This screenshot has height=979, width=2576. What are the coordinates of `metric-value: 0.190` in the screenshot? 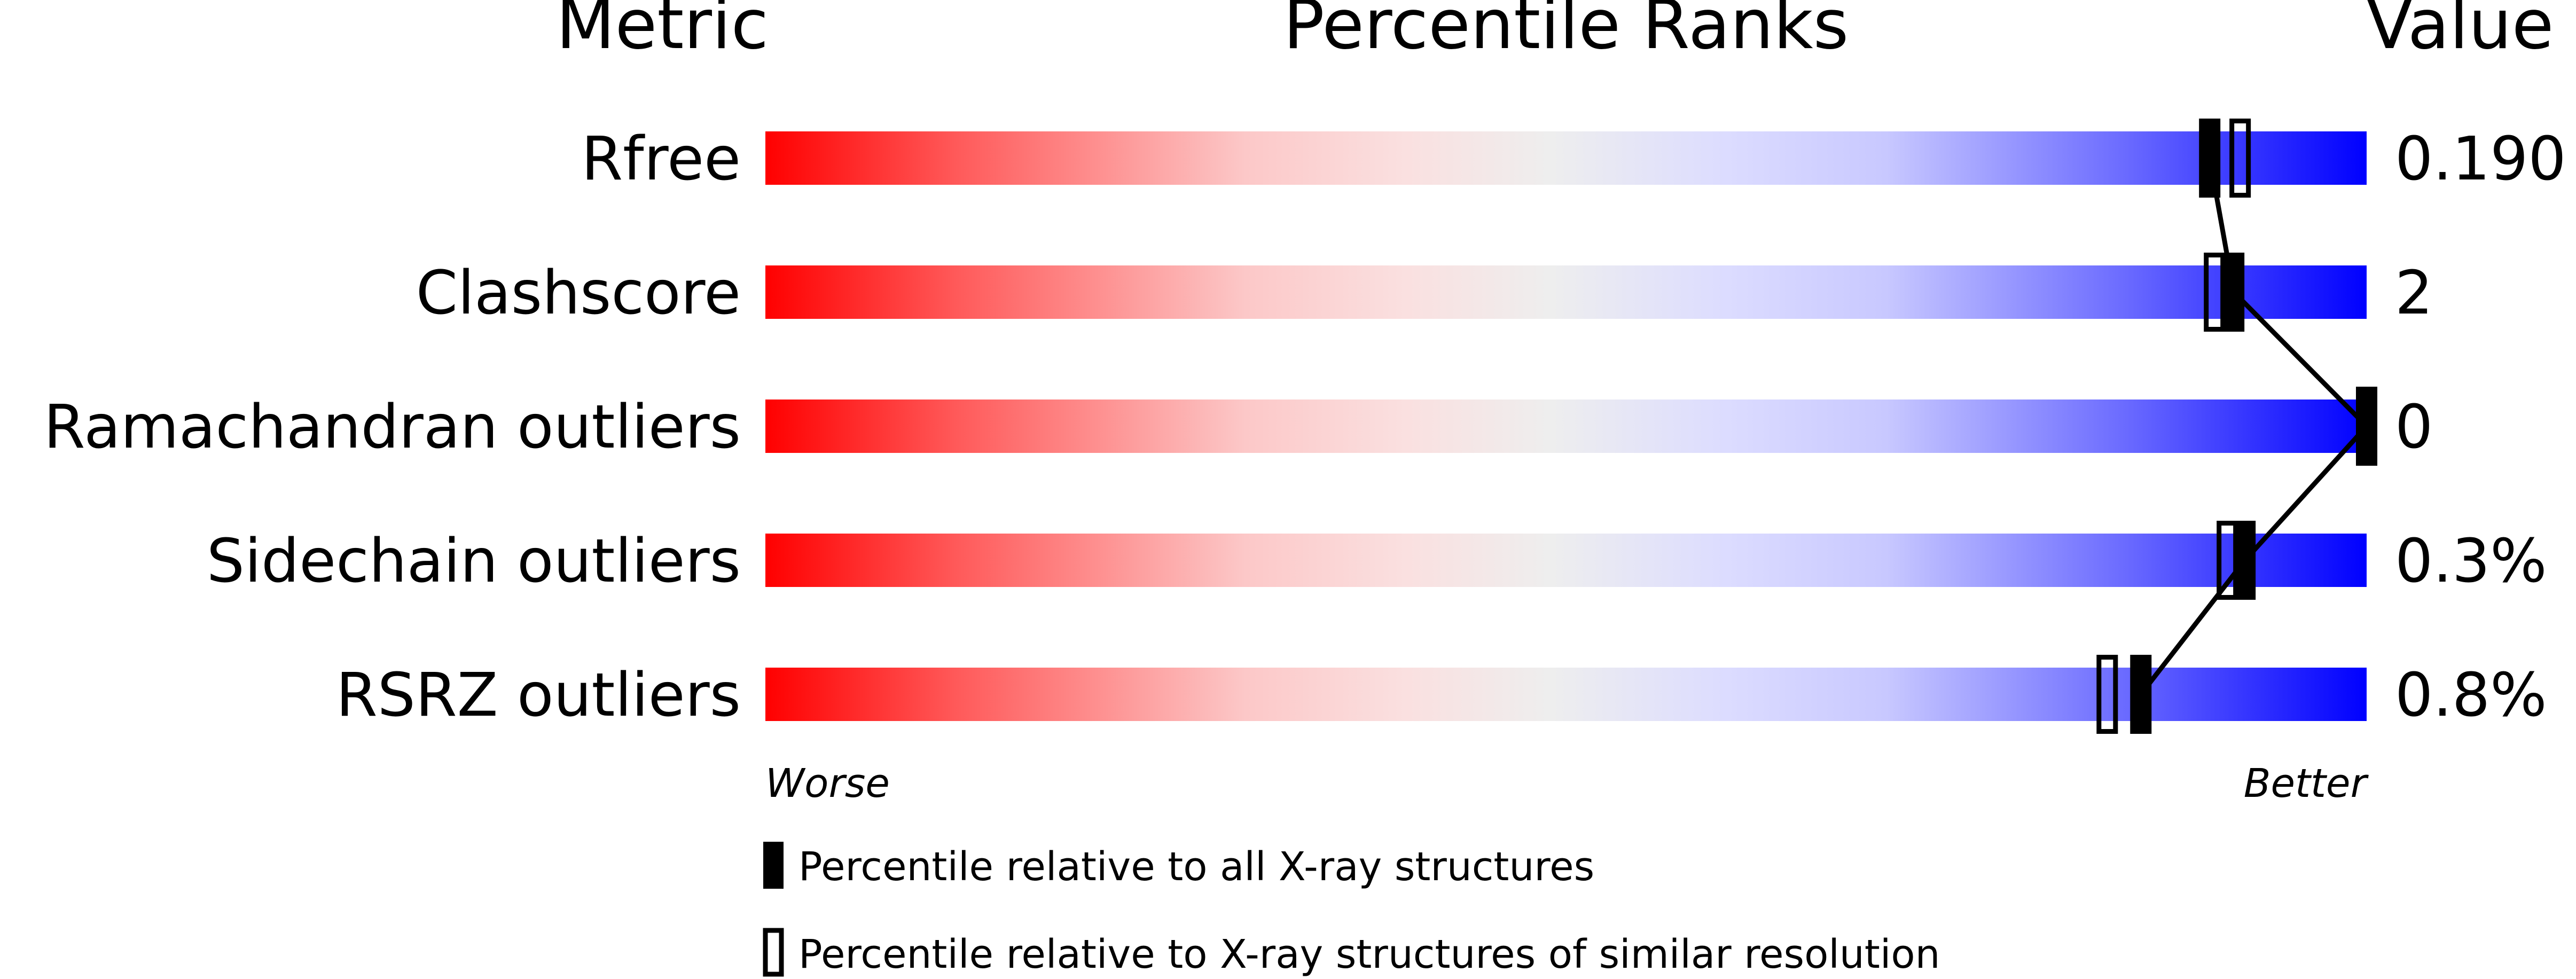 It's located at (2480, 159).